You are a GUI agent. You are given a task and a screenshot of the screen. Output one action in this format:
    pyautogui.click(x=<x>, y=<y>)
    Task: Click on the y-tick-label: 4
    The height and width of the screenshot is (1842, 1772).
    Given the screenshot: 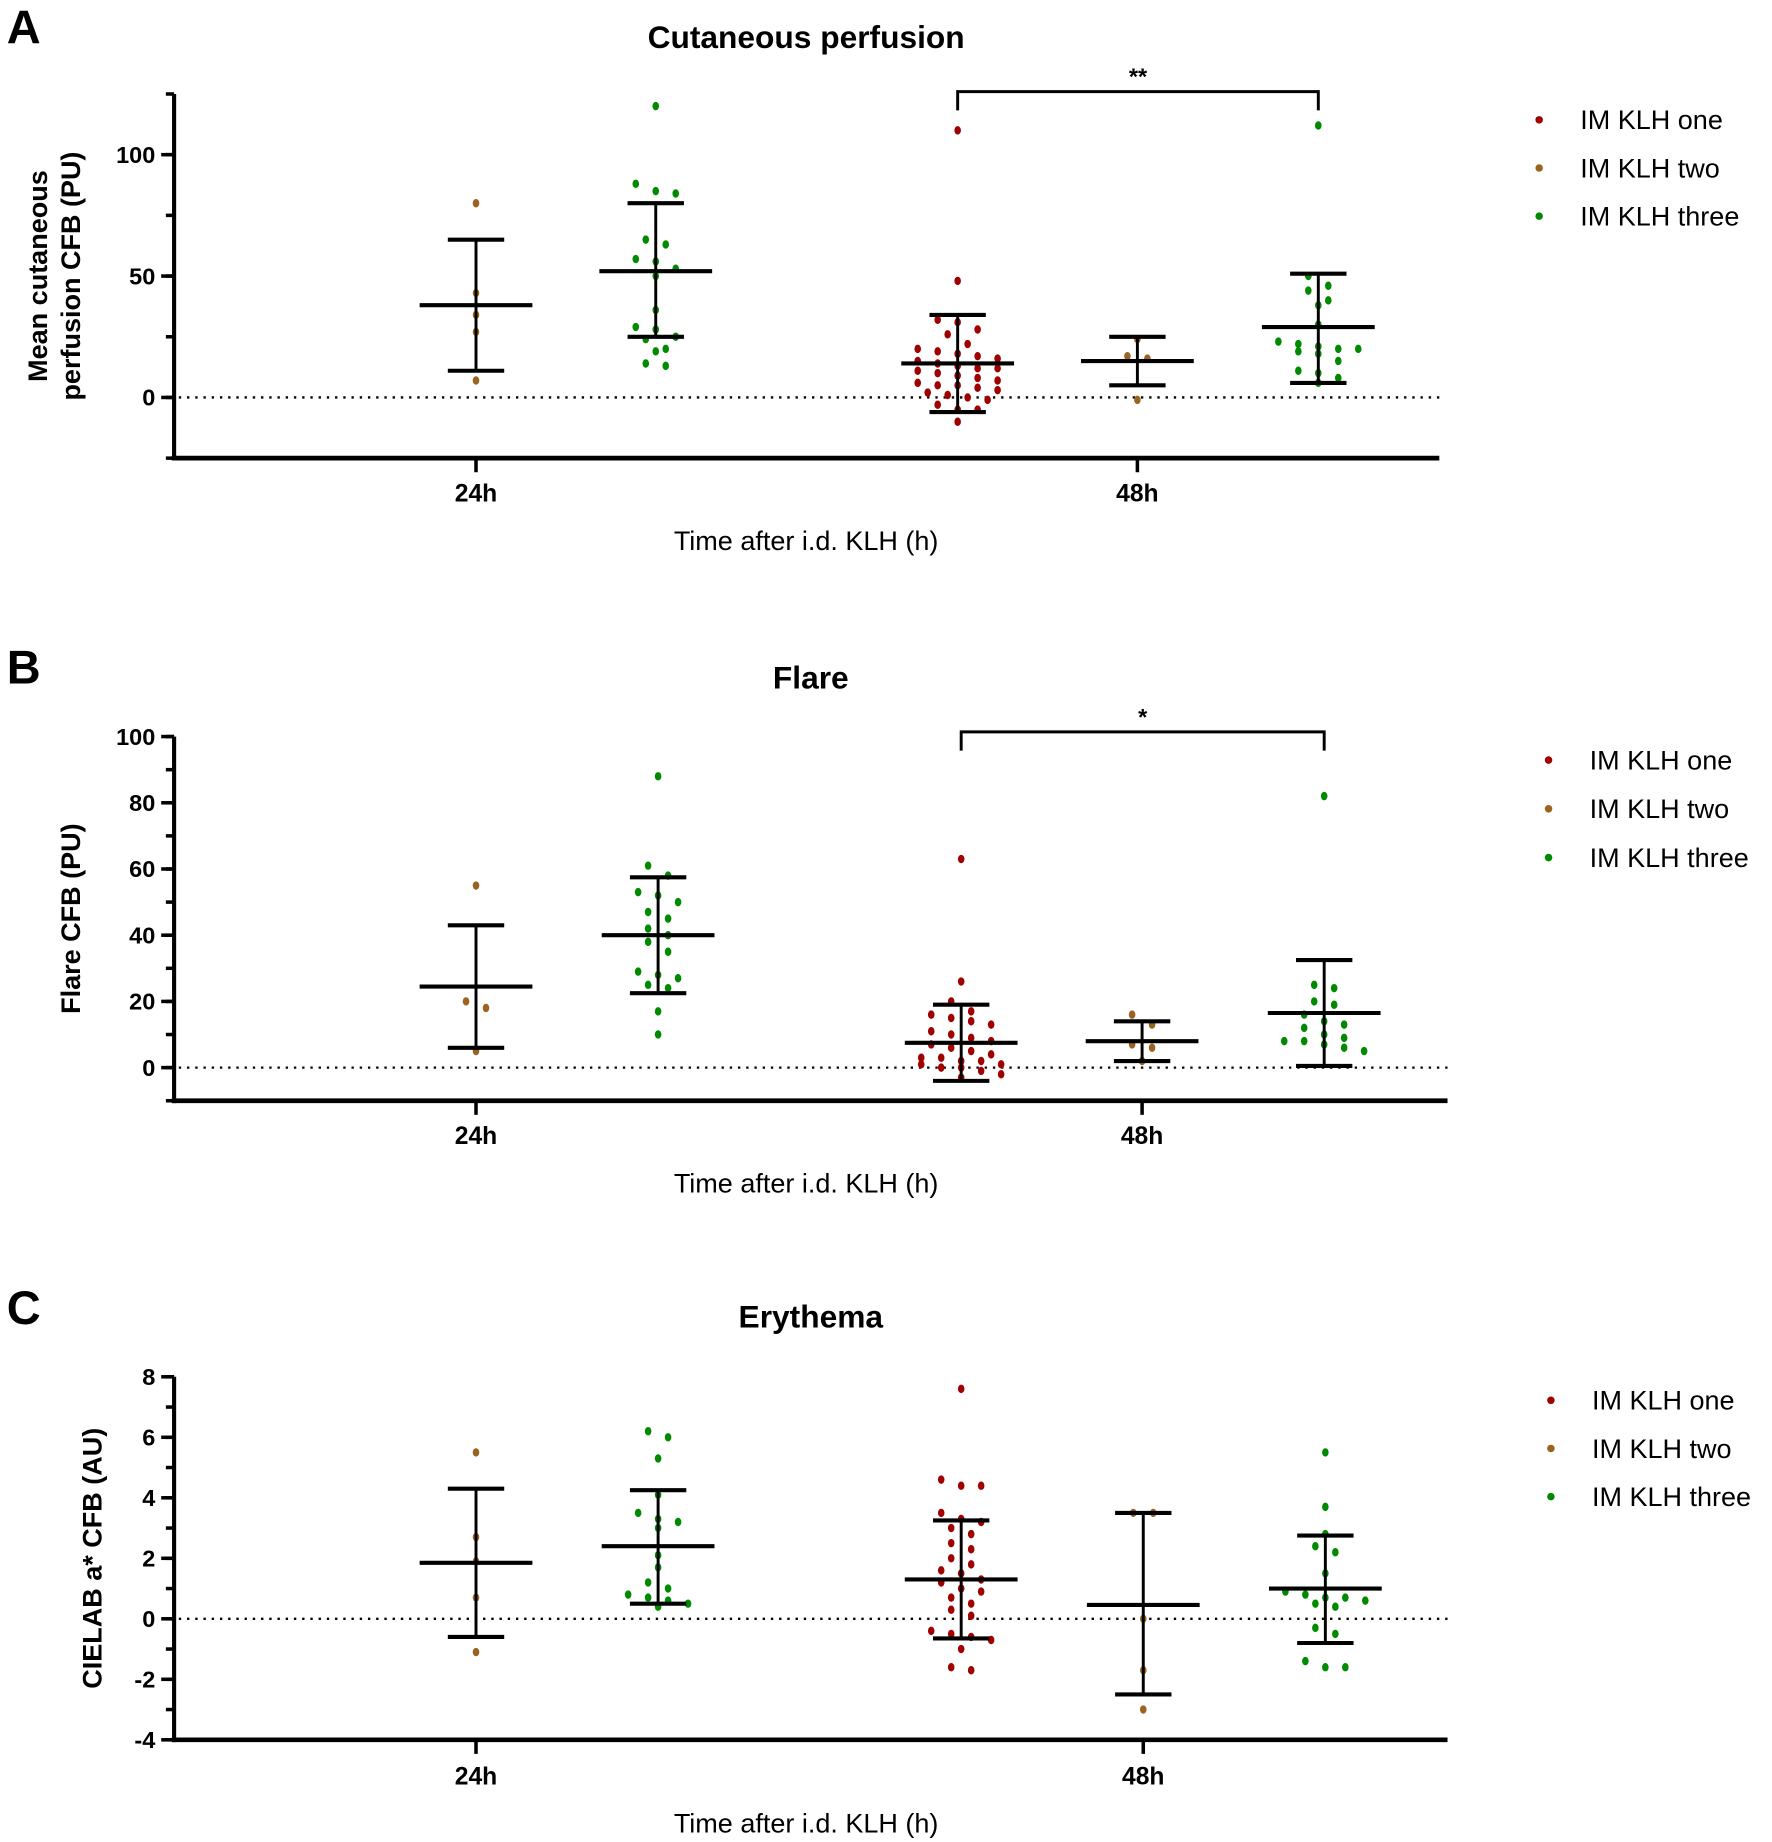 What is the action you would take?
    pyautogui.click(x=148, y=1498)
    